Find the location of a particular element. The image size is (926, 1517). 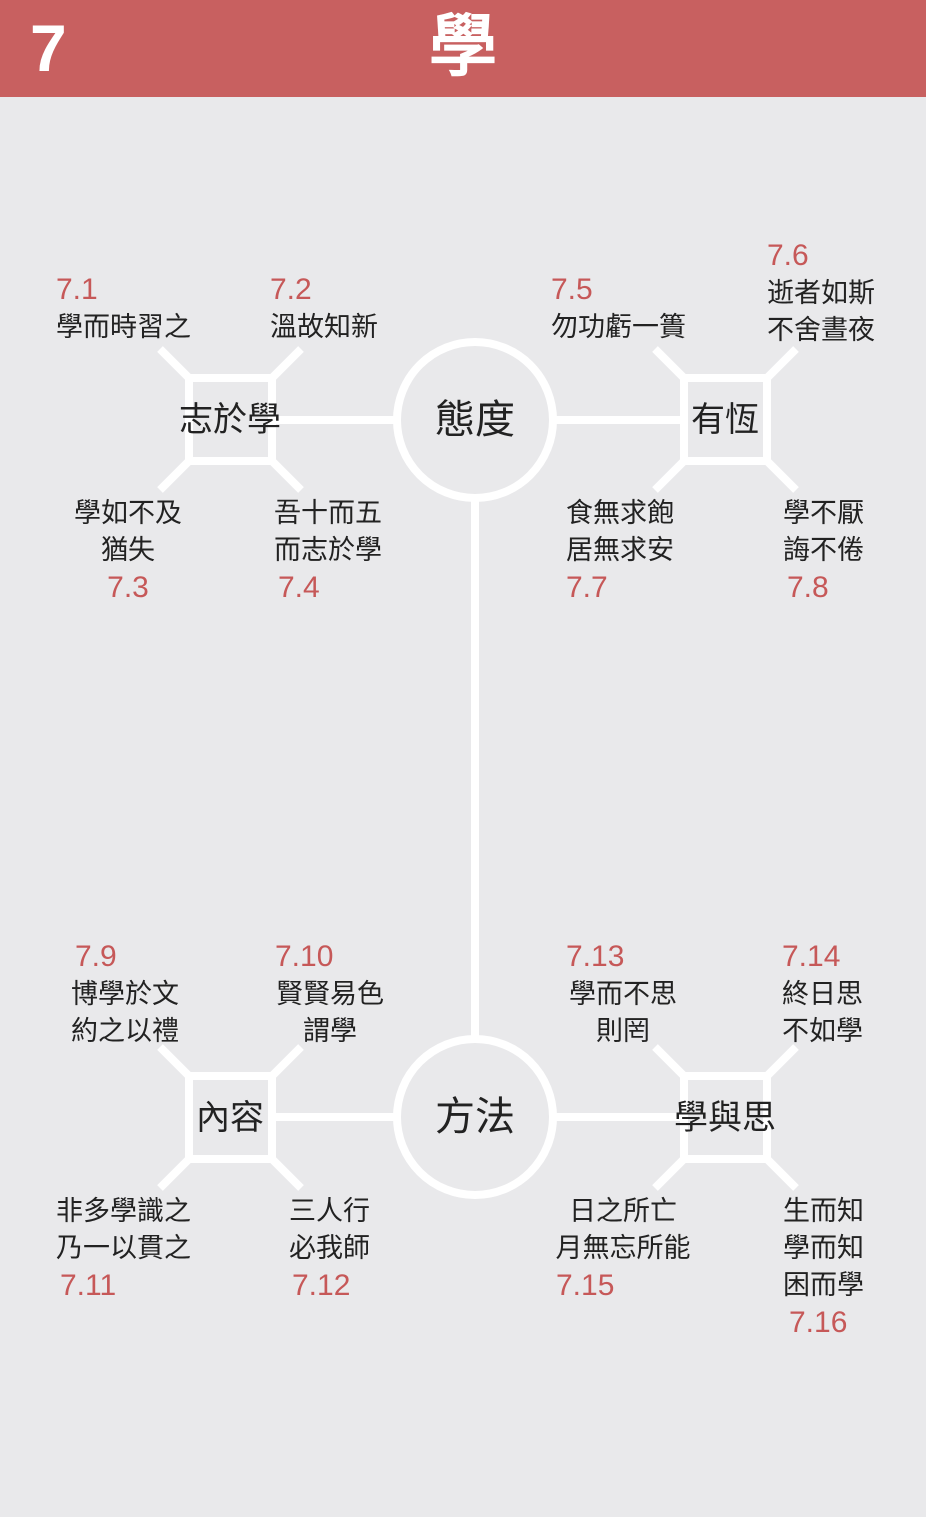

hub-label-attitude: 態度 is located at coordinates (475, 420).